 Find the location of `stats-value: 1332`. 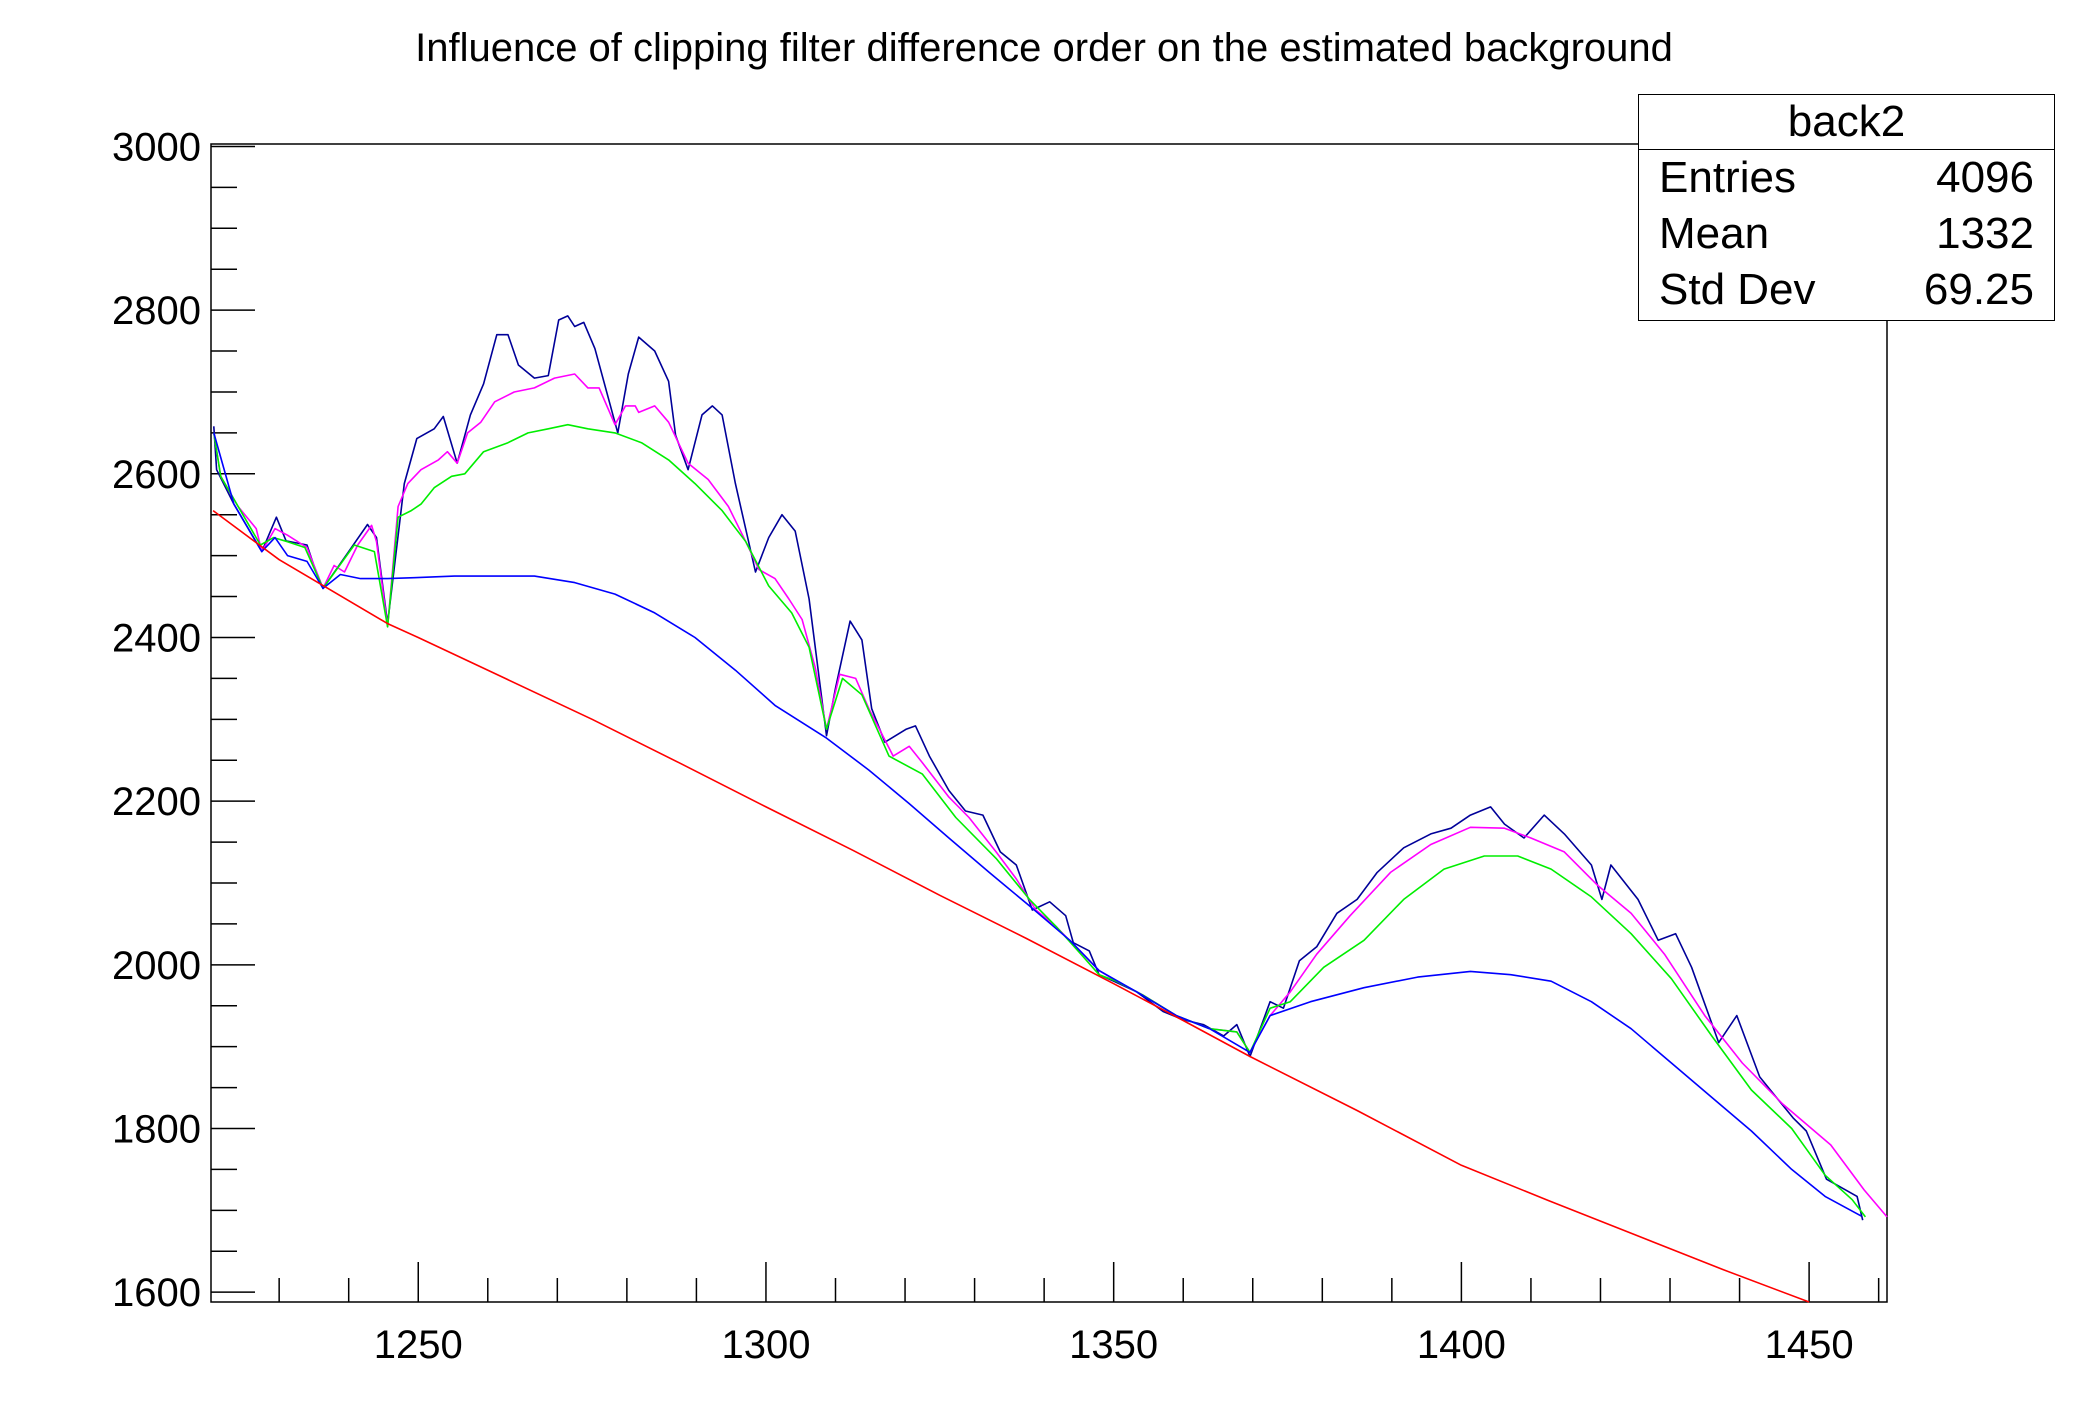

stats-value: 1332 is located at coordinates (1985, 233).